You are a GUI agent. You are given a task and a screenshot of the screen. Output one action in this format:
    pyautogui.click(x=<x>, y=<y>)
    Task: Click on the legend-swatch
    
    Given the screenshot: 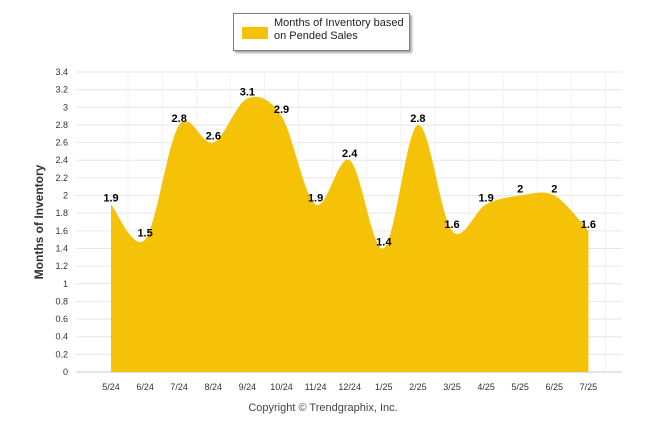 What is the action you would take?
    pyautogui.click(x=255, y=33)
    